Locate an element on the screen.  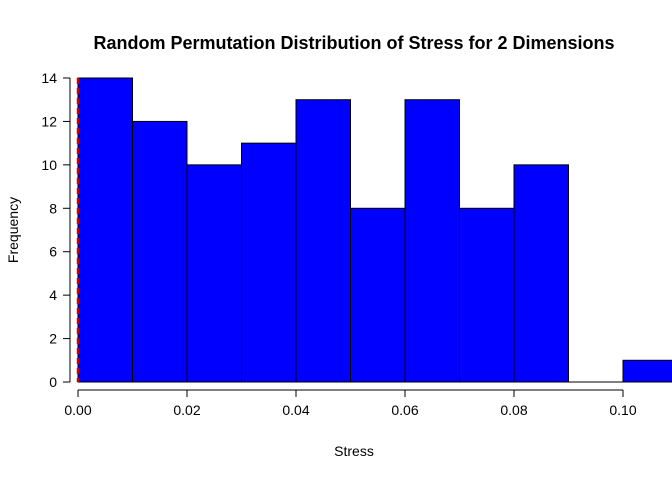
y-tick-label: 12 is located at coordinates (49, 121).